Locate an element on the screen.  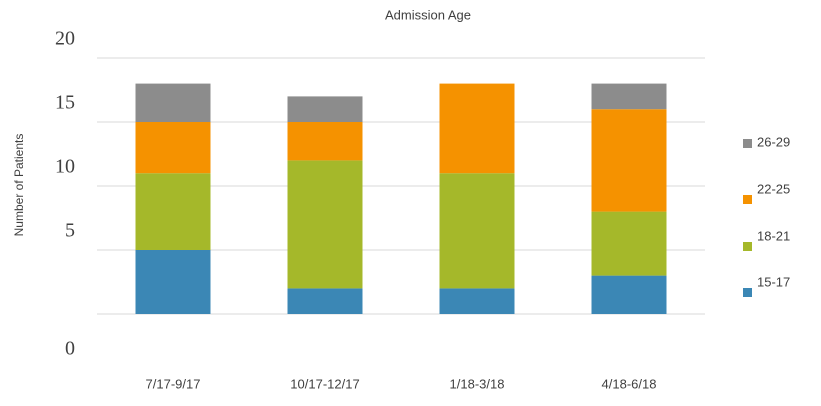
y-tick-label: 15 is located at coordinates (65, 103).